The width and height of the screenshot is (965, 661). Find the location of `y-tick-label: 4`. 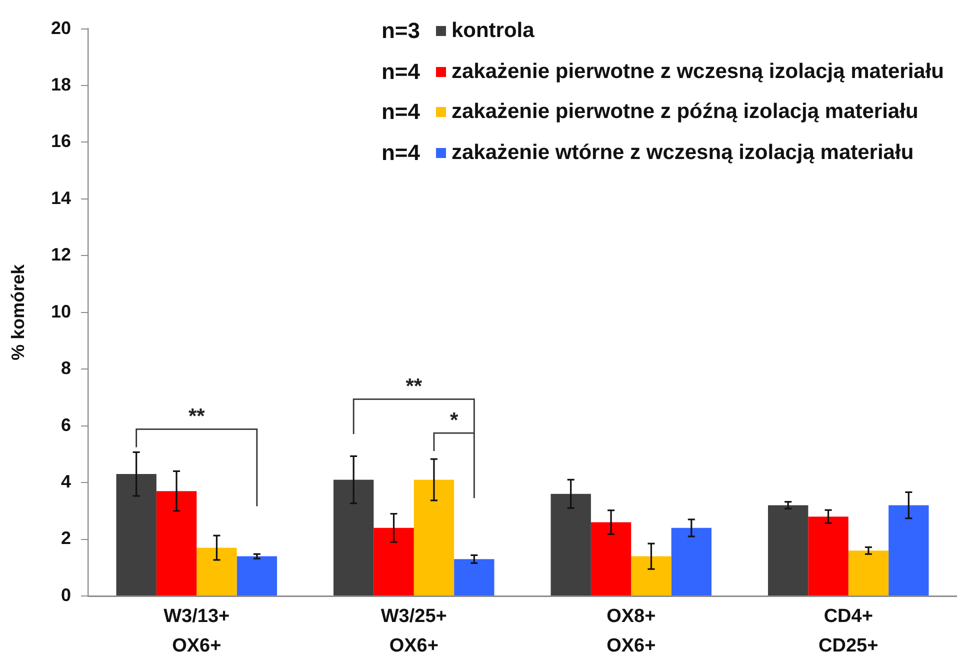

y-tick-label: 4 is located at coordinates (65, 482).